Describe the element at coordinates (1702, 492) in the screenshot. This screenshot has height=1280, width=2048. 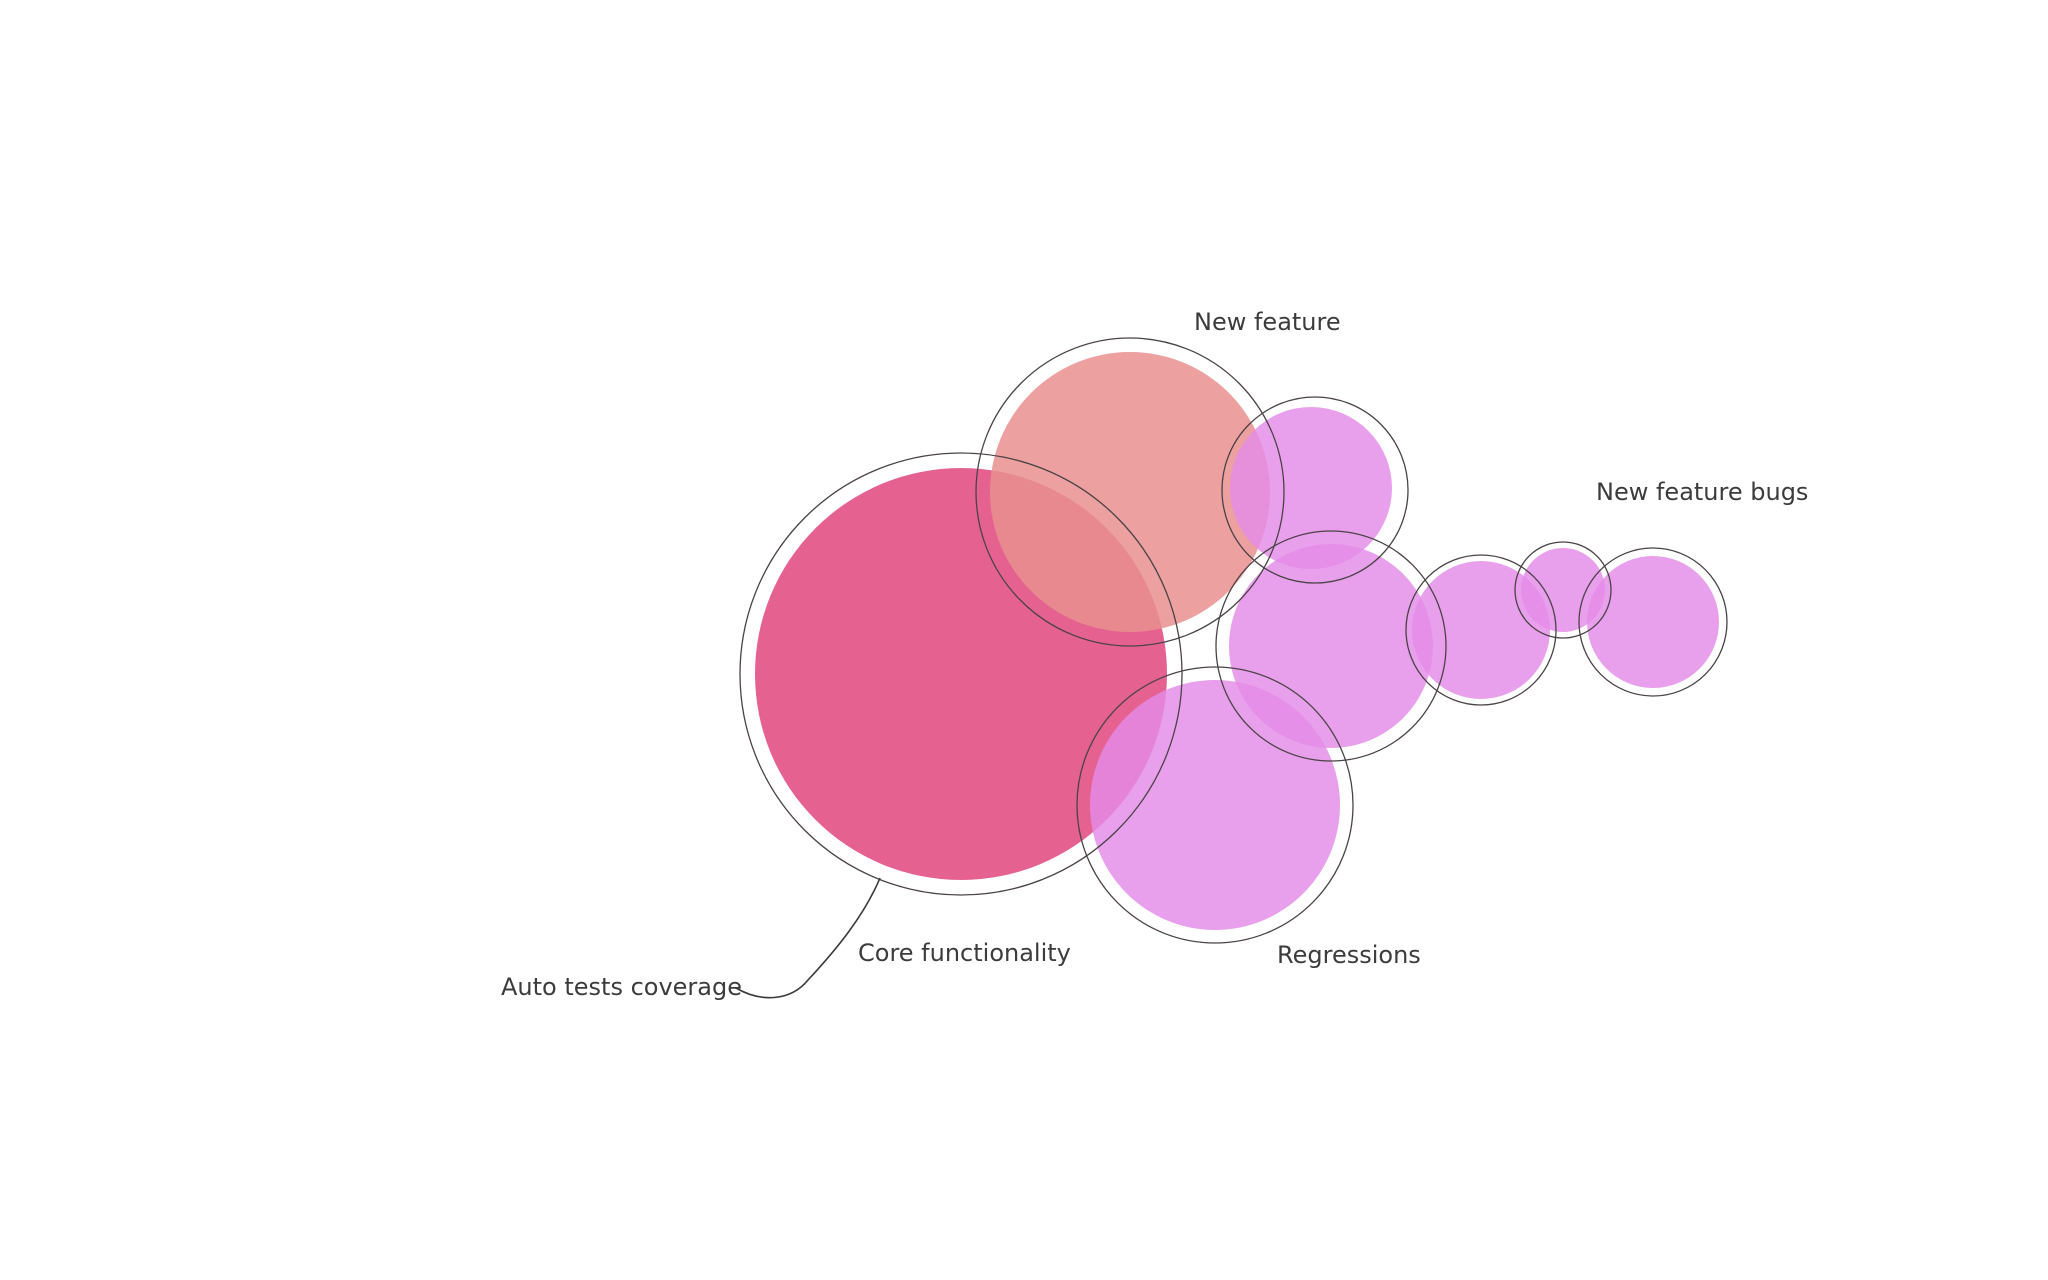
I see `new-feature-bugs-label: New feature bugs` at that location.